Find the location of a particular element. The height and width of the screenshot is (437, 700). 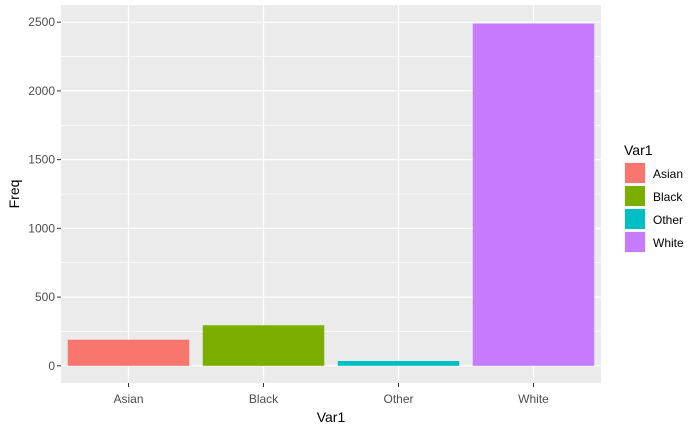

x-tick-label: White is located at coordinates (533, 399).